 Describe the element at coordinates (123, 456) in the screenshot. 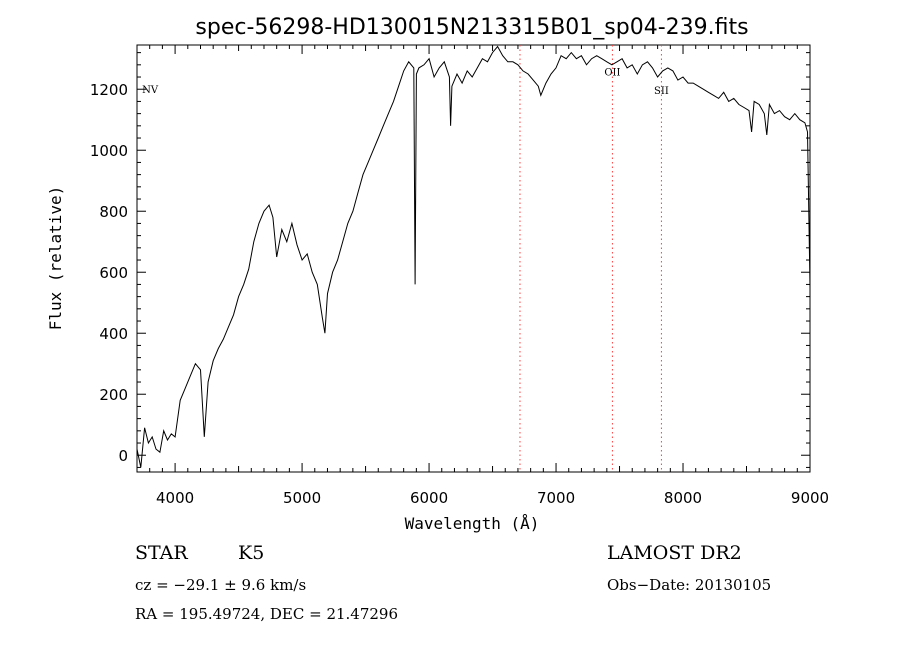

I see `y-tick-label: 0` at that location.